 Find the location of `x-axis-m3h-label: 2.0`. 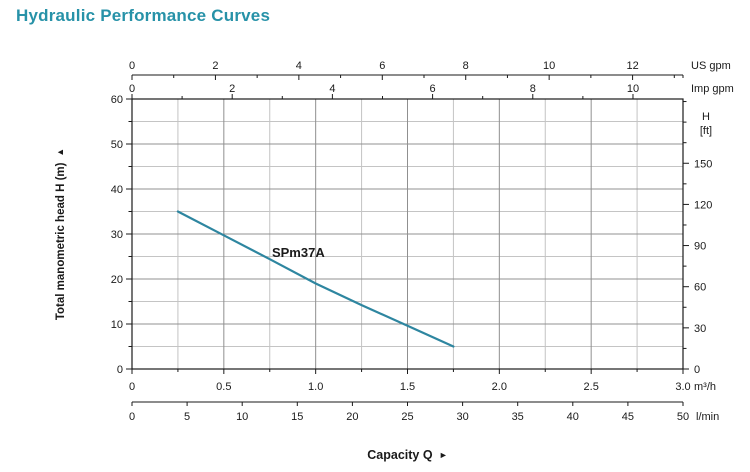

x-axis-m3h-label: 2.0 is located at coordinates (499, 387).